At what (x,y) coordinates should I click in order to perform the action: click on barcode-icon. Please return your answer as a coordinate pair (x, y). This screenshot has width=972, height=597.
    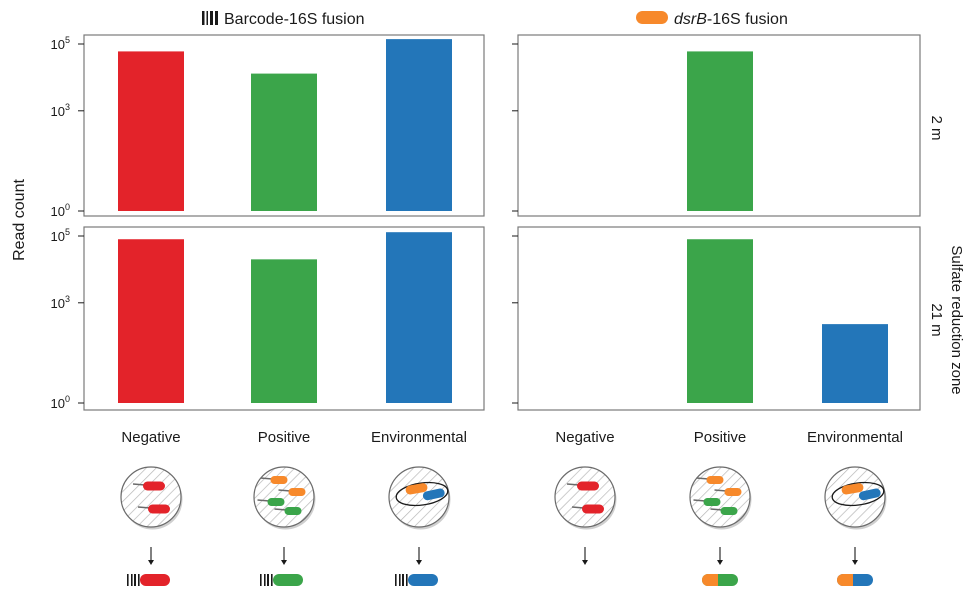
    Looking at the image, I should click on (210, 18).